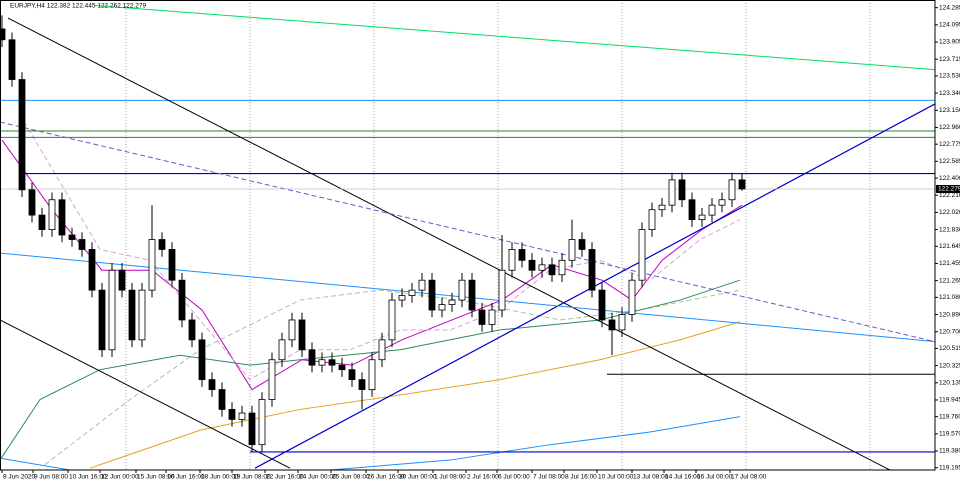 This screenshot has width=960, height=482. What do you see at coordinates (949, 161) in the screenshot?
I see `y-tick-label: 122.585` at bounding box center [949, 161].